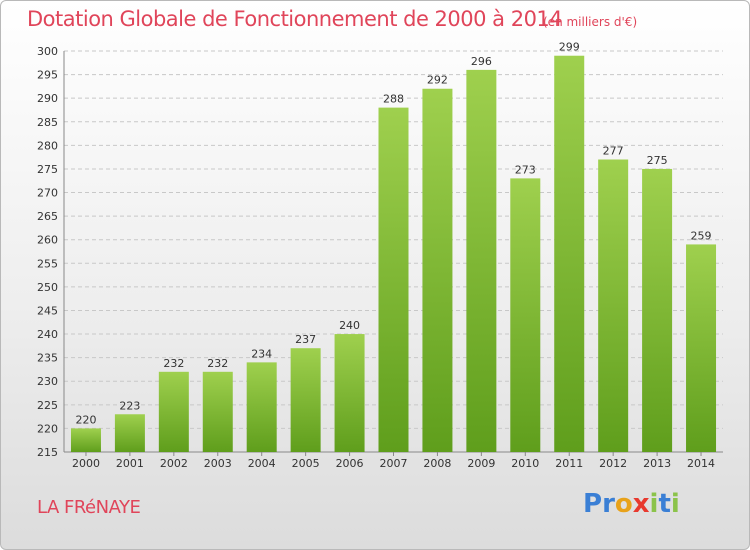  Describe the element at coordinates (590, 22) in the screenshot. I see `chart-subtitle: (en milliers d'€)` at that location.